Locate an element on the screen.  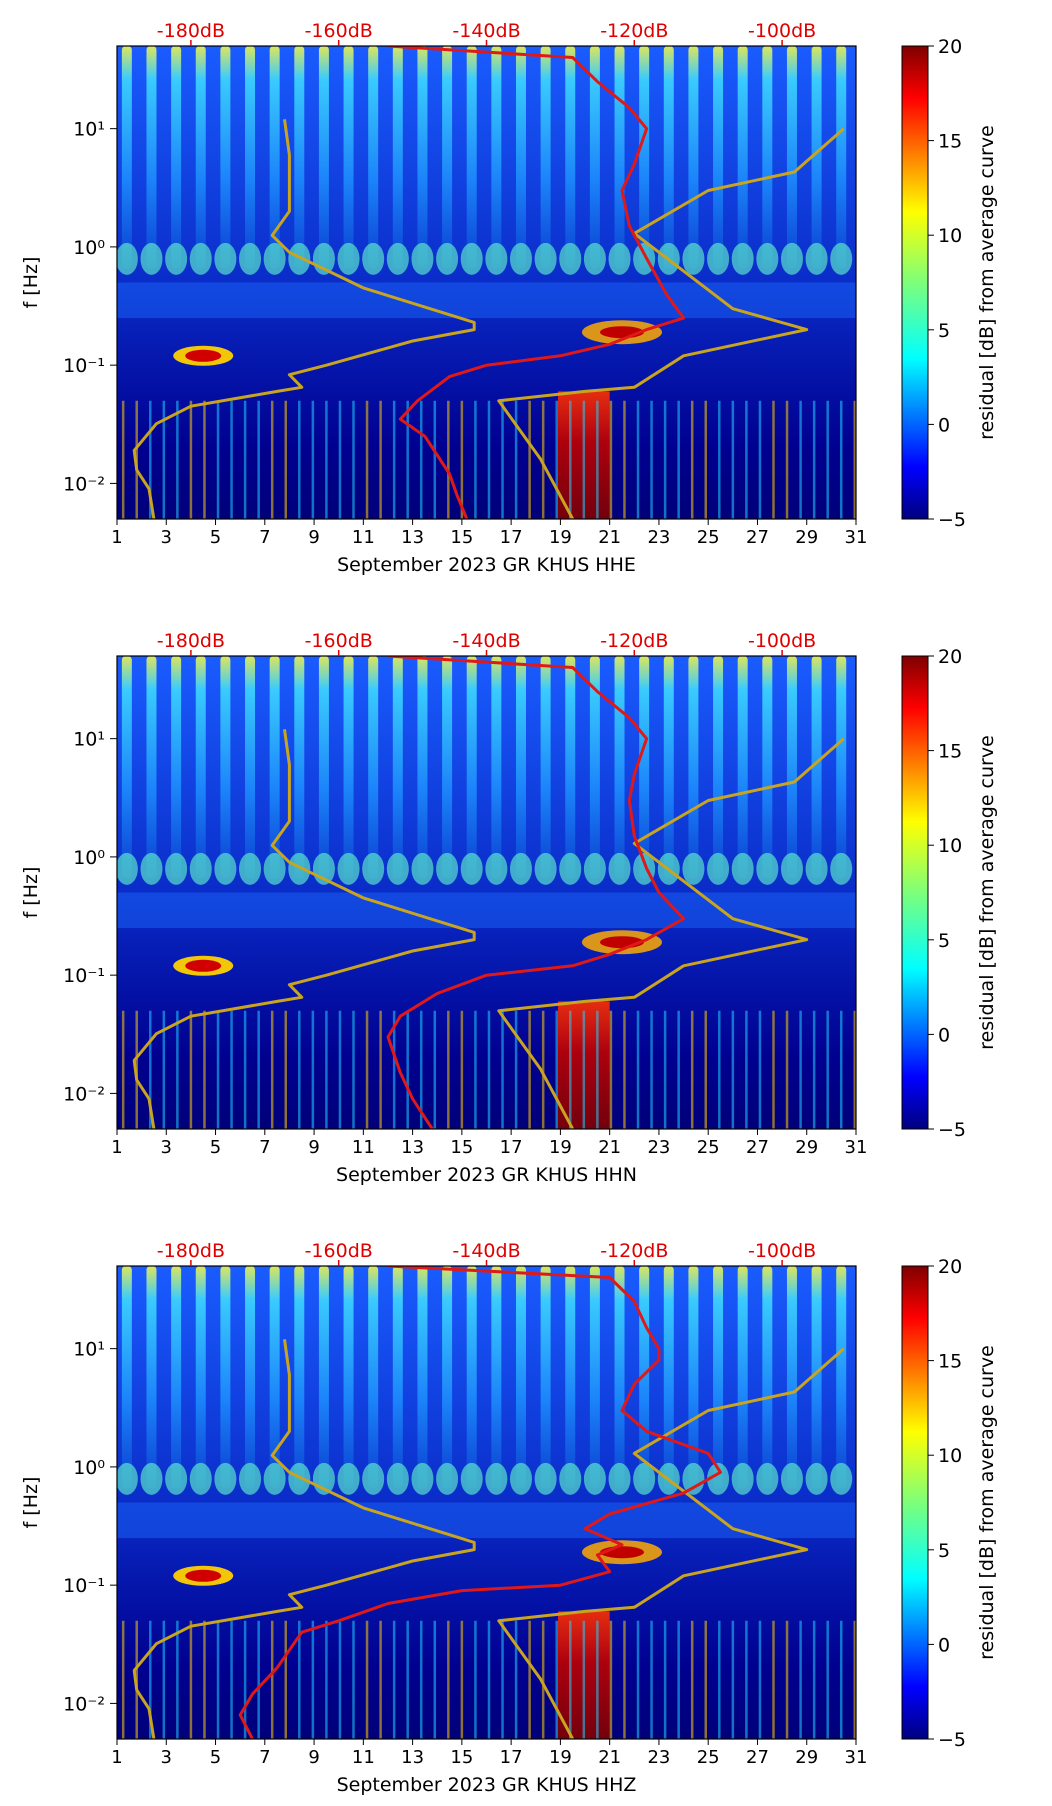
top-tick-label: -100dB is located at coordinates (782, 1251).